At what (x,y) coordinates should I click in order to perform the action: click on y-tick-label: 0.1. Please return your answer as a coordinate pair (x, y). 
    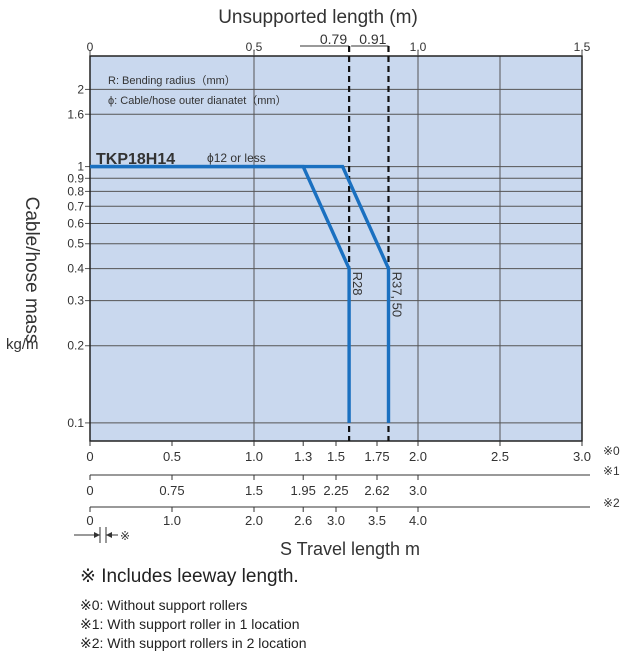
    Looking at the image, I should click on (75, 423).